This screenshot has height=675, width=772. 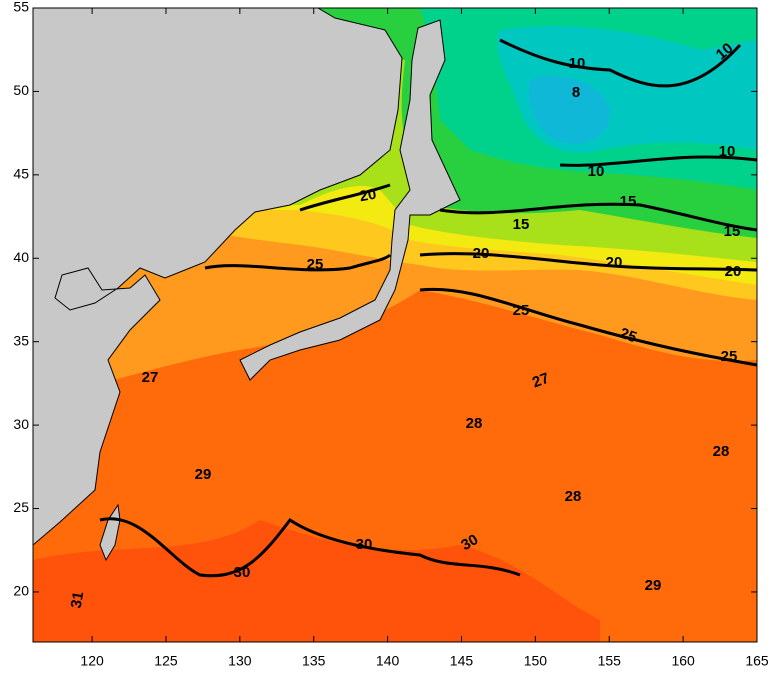 What do you see at coordinates (21, 7) in the screenshot?
I see `y-tick-label: 55` at bounding box center [21, 7].